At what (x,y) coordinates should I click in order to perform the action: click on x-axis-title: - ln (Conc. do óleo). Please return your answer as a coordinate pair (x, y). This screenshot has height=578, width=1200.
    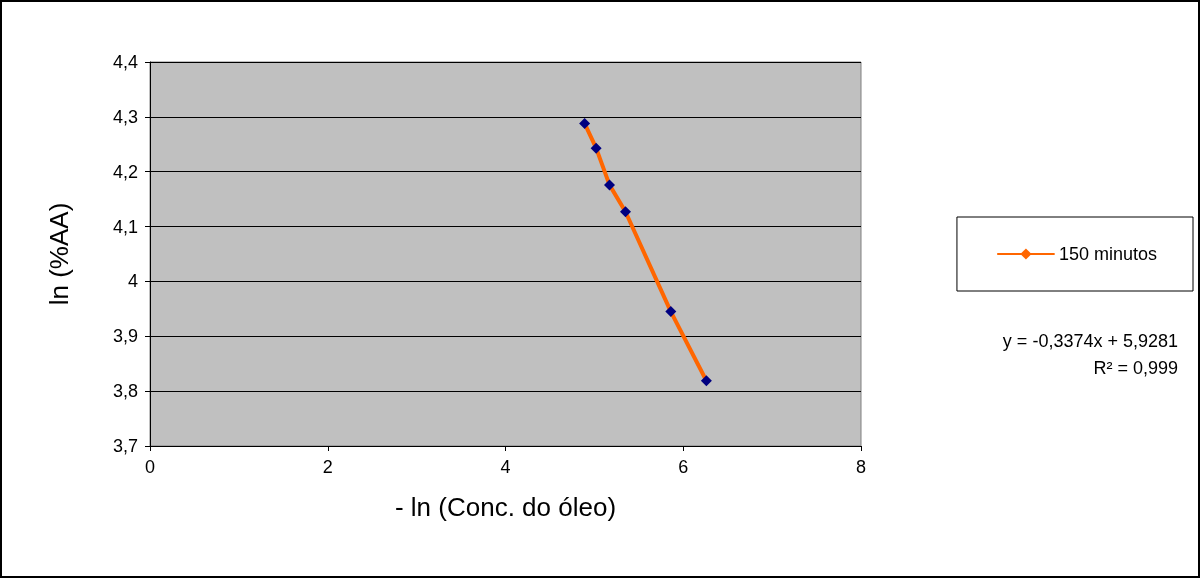
    Looking at the image, I should click on (505, 507).